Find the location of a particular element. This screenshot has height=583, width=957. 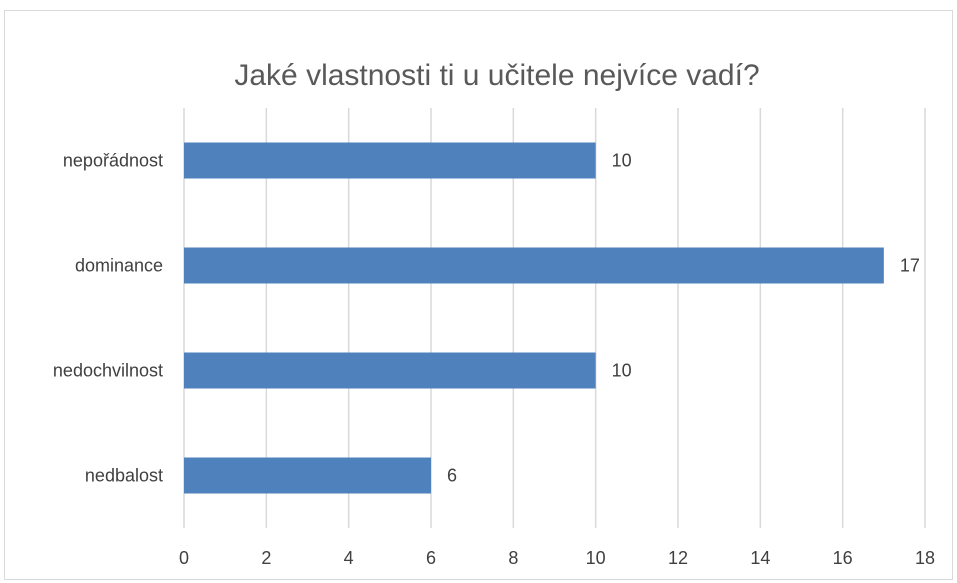

category-label: nedochvilnost is located at coordinates (108, 371).